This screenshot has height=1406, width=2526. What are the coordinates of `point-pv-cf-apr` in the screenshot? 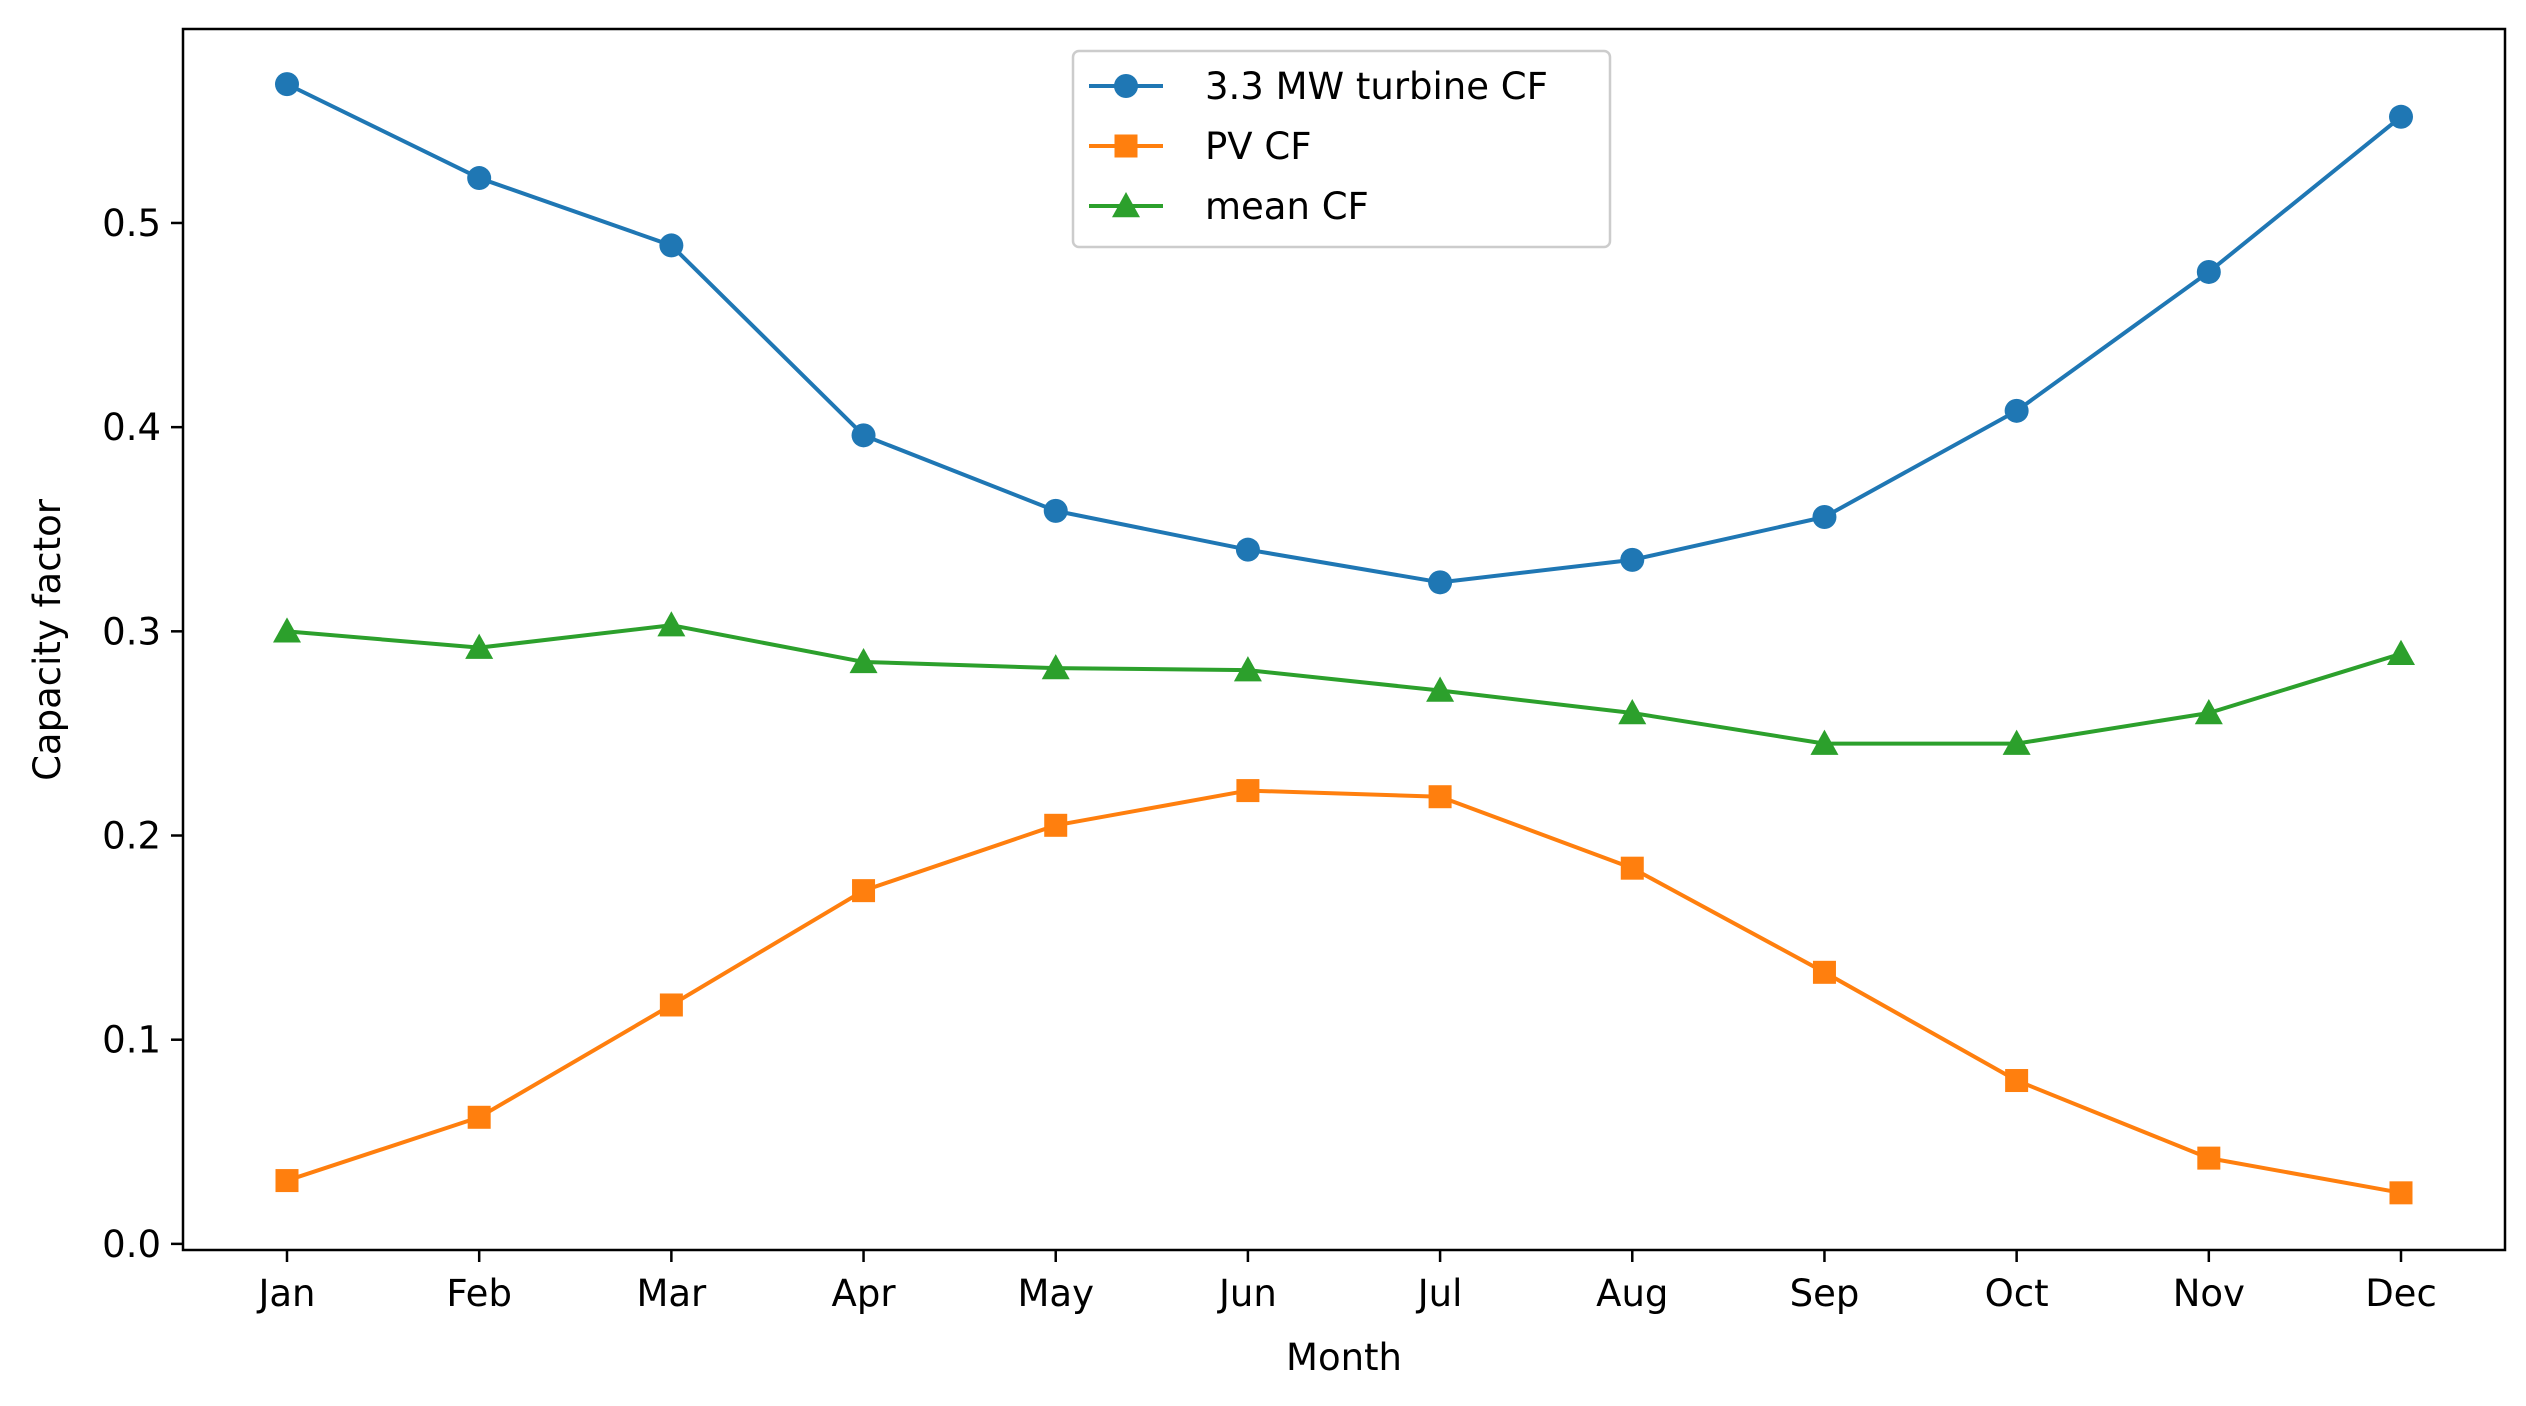 It's located at (864, 891).